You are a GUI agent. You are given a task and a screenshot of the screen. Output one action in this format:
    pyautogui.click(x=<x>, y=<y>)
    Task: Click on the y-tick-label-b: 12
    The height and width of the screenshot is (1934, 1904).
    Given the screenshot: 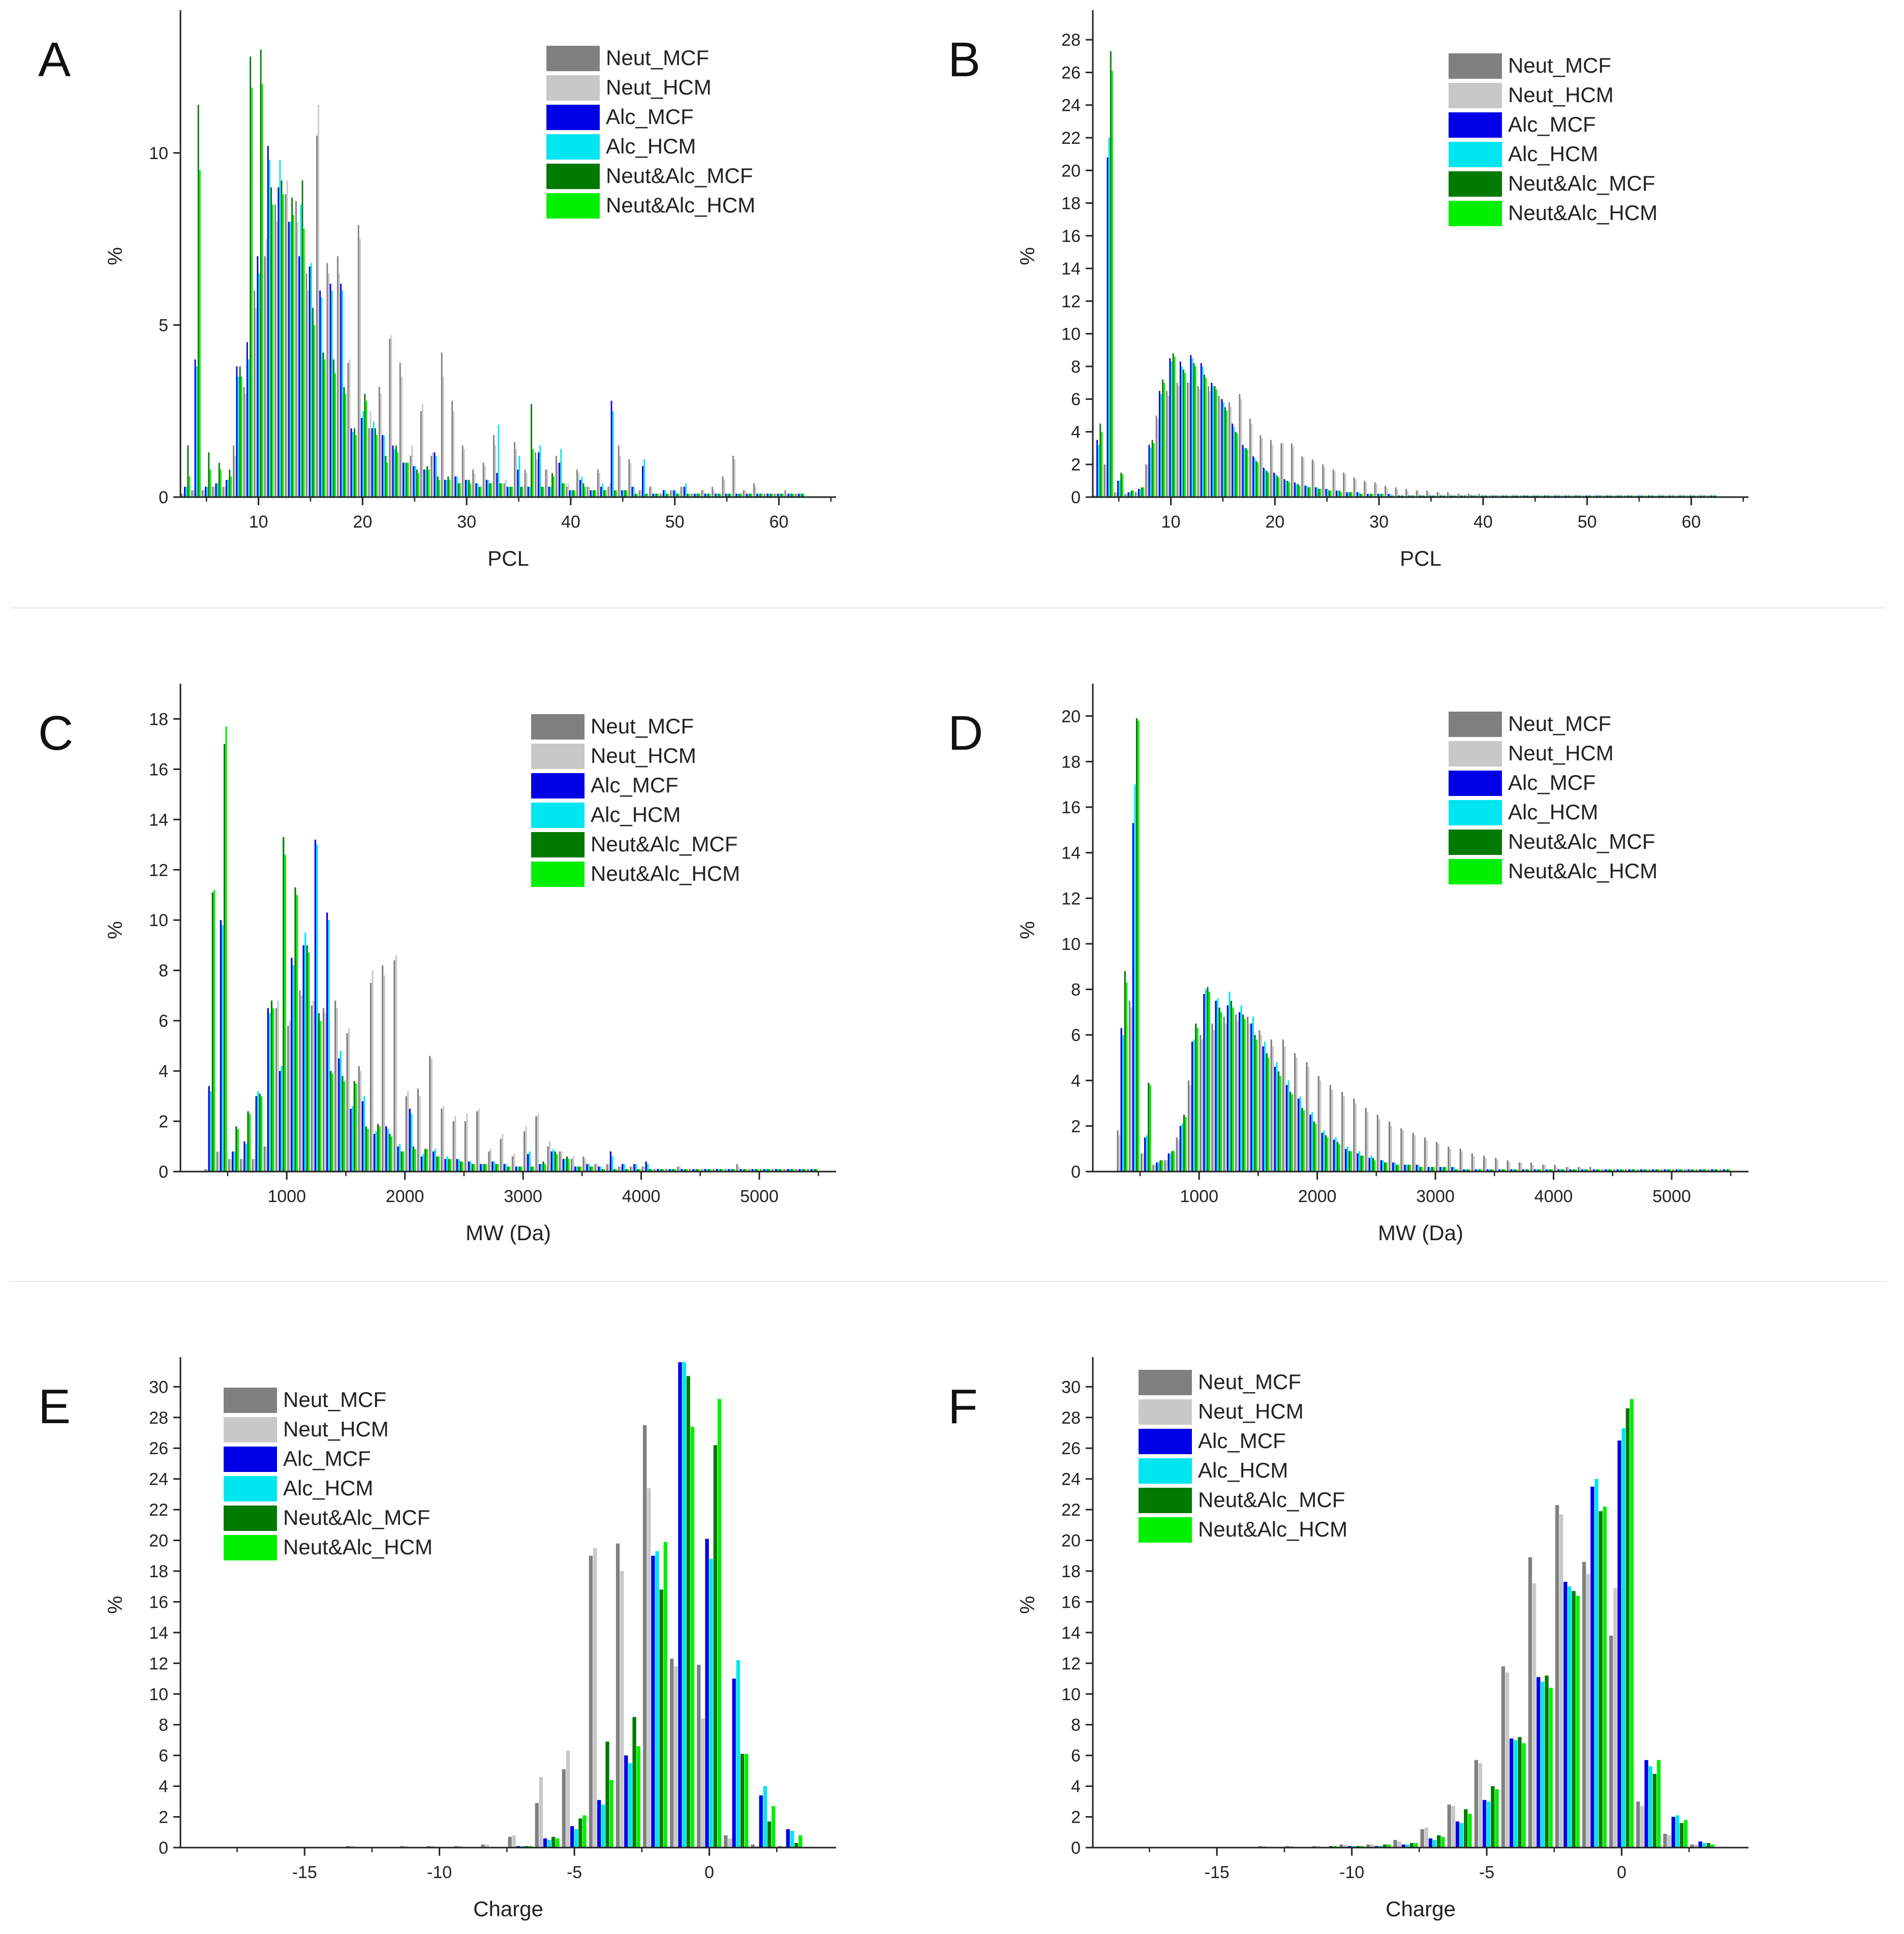 What is the action you would take?
    pyautogui.click(x=1071, y=301)
    